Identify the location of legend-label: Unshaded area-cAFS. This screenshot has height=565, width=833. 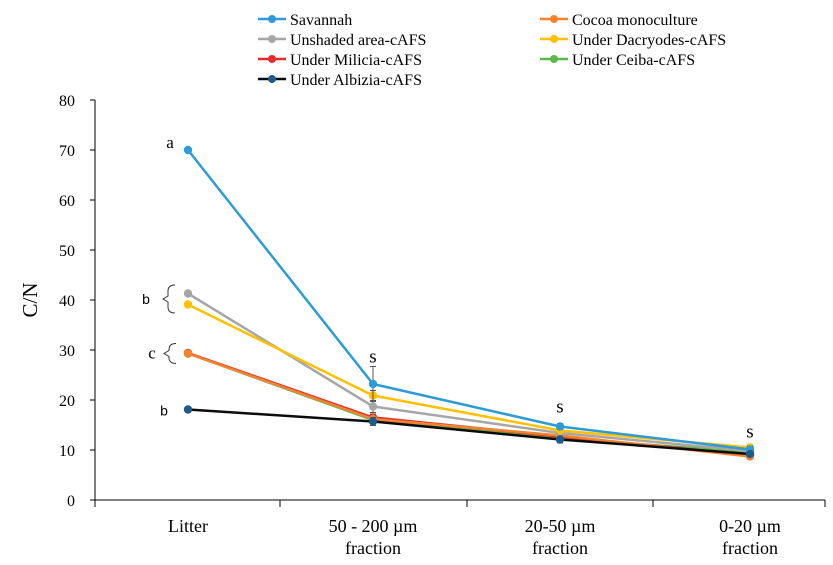
(358, 40).